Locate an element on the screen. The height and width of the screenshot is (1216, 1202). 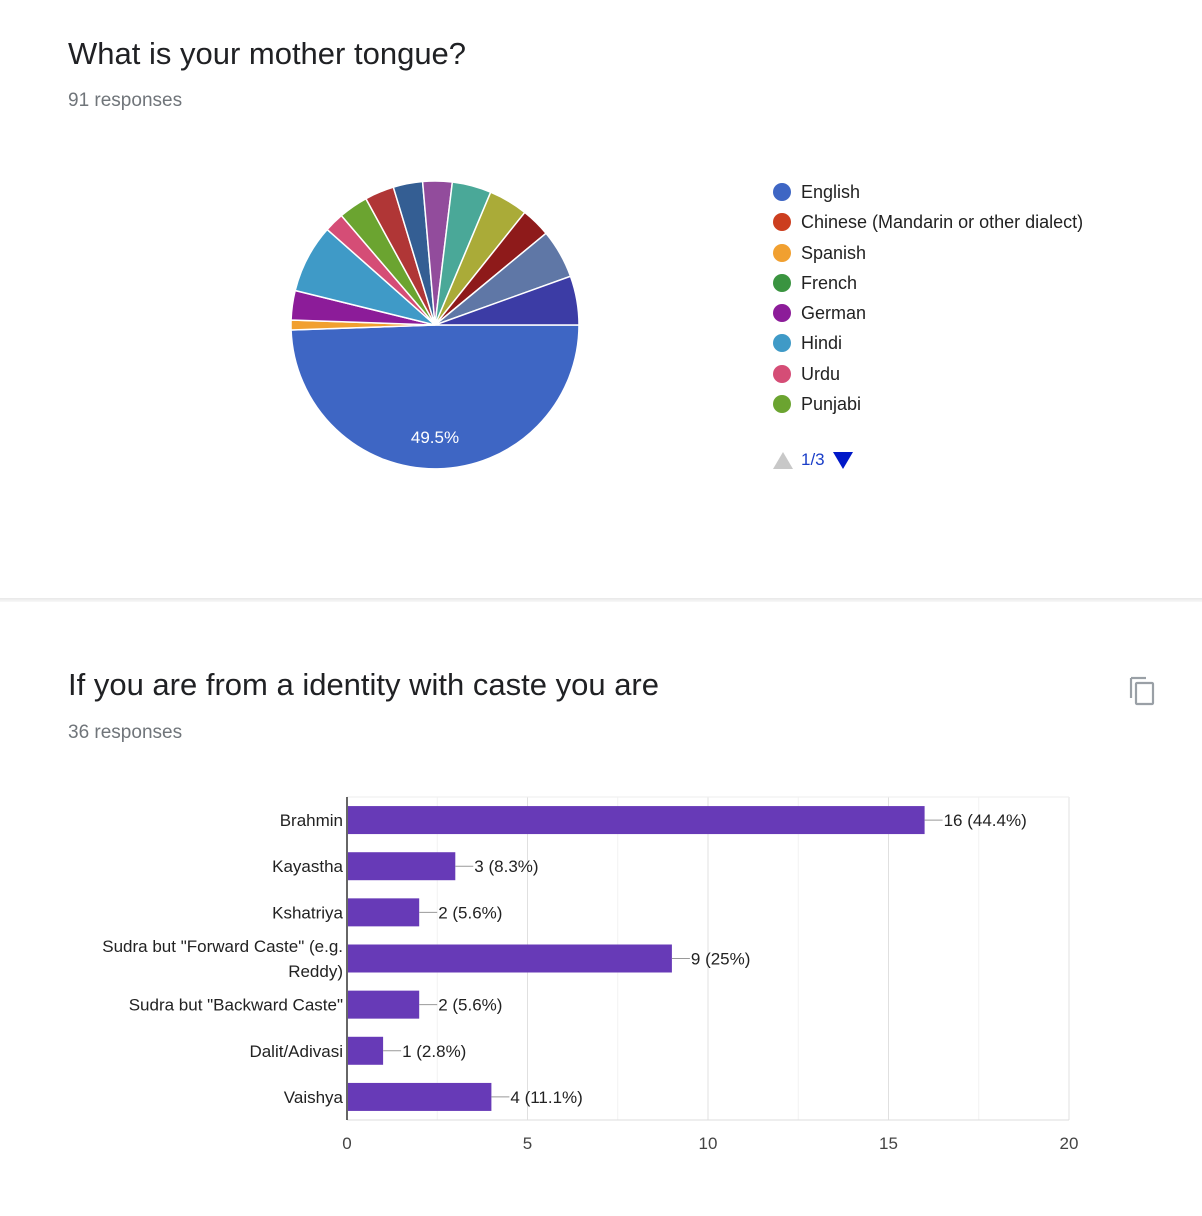
x-tick-label: 20 is located at coordinates (1069, 1143).